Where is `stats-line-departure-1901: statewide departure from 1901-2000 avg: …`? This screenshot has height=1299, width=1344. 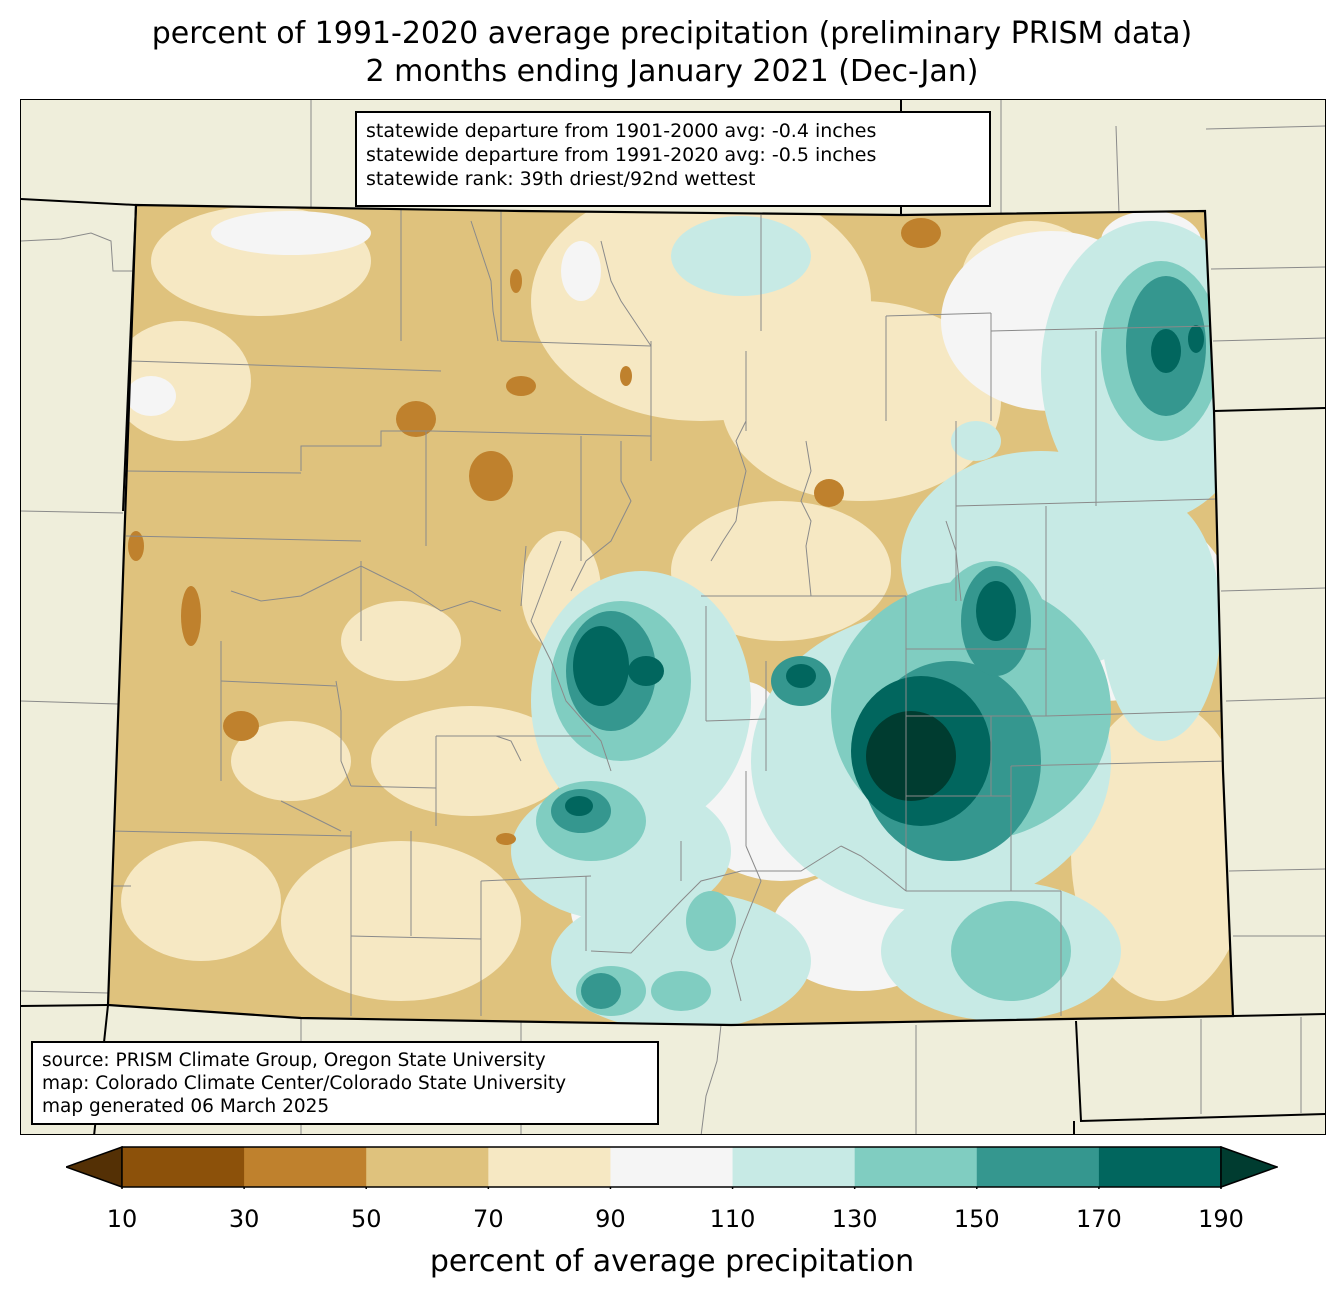 stats-line-departure-1901: statewide departure from 1901-2000 avg: … is located at coordinates (621, 131).